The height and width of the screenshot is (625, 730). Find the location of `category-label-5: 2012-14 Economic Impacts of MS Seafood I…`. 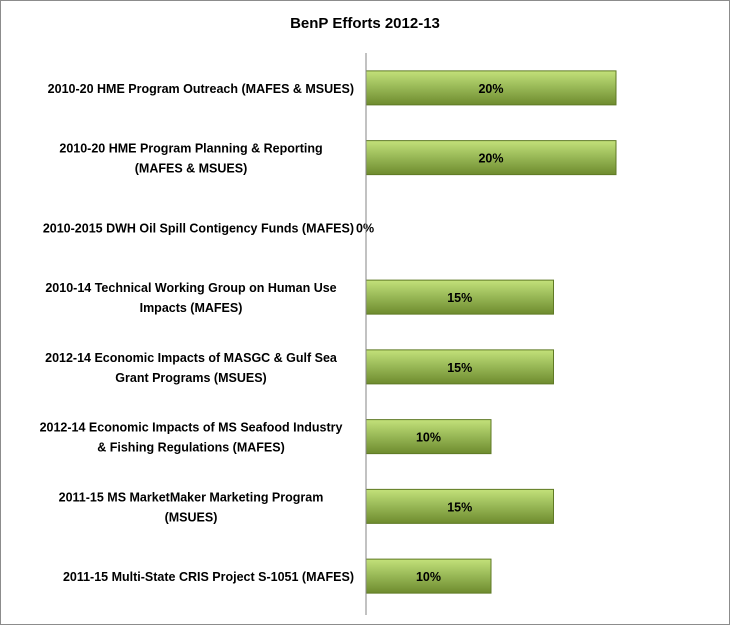

category-label-5: 2012-14 Economic Impacts of MS Seafood I… is located at coordinates (191, 438).